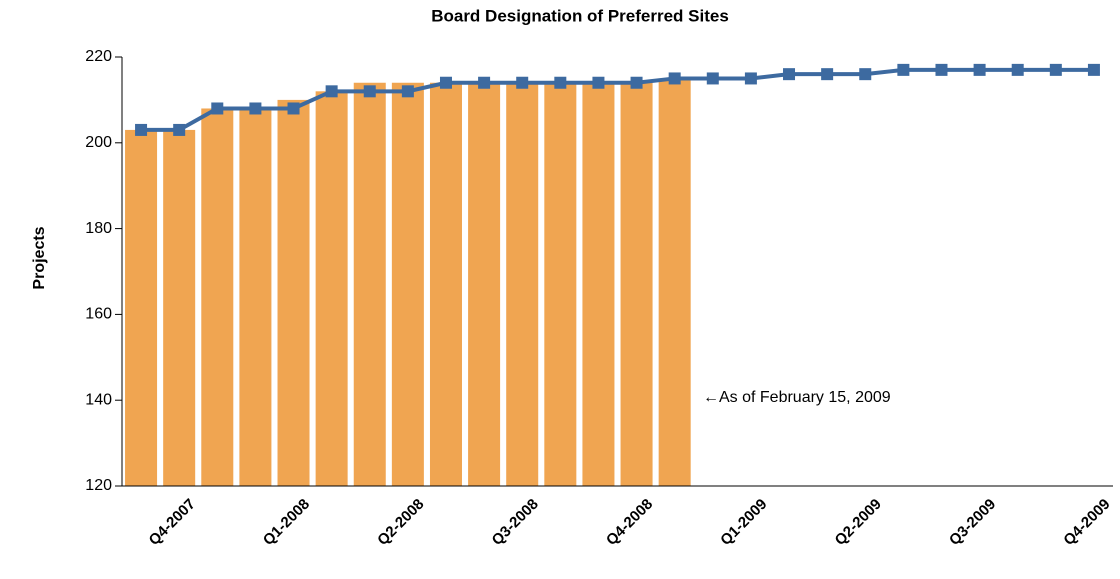 The width and height of the screenshot is (1120, 579). Describe the element at coordinates (972, 522) in the screenshot. I see `x-tick-label: Q3-2009` at that location.